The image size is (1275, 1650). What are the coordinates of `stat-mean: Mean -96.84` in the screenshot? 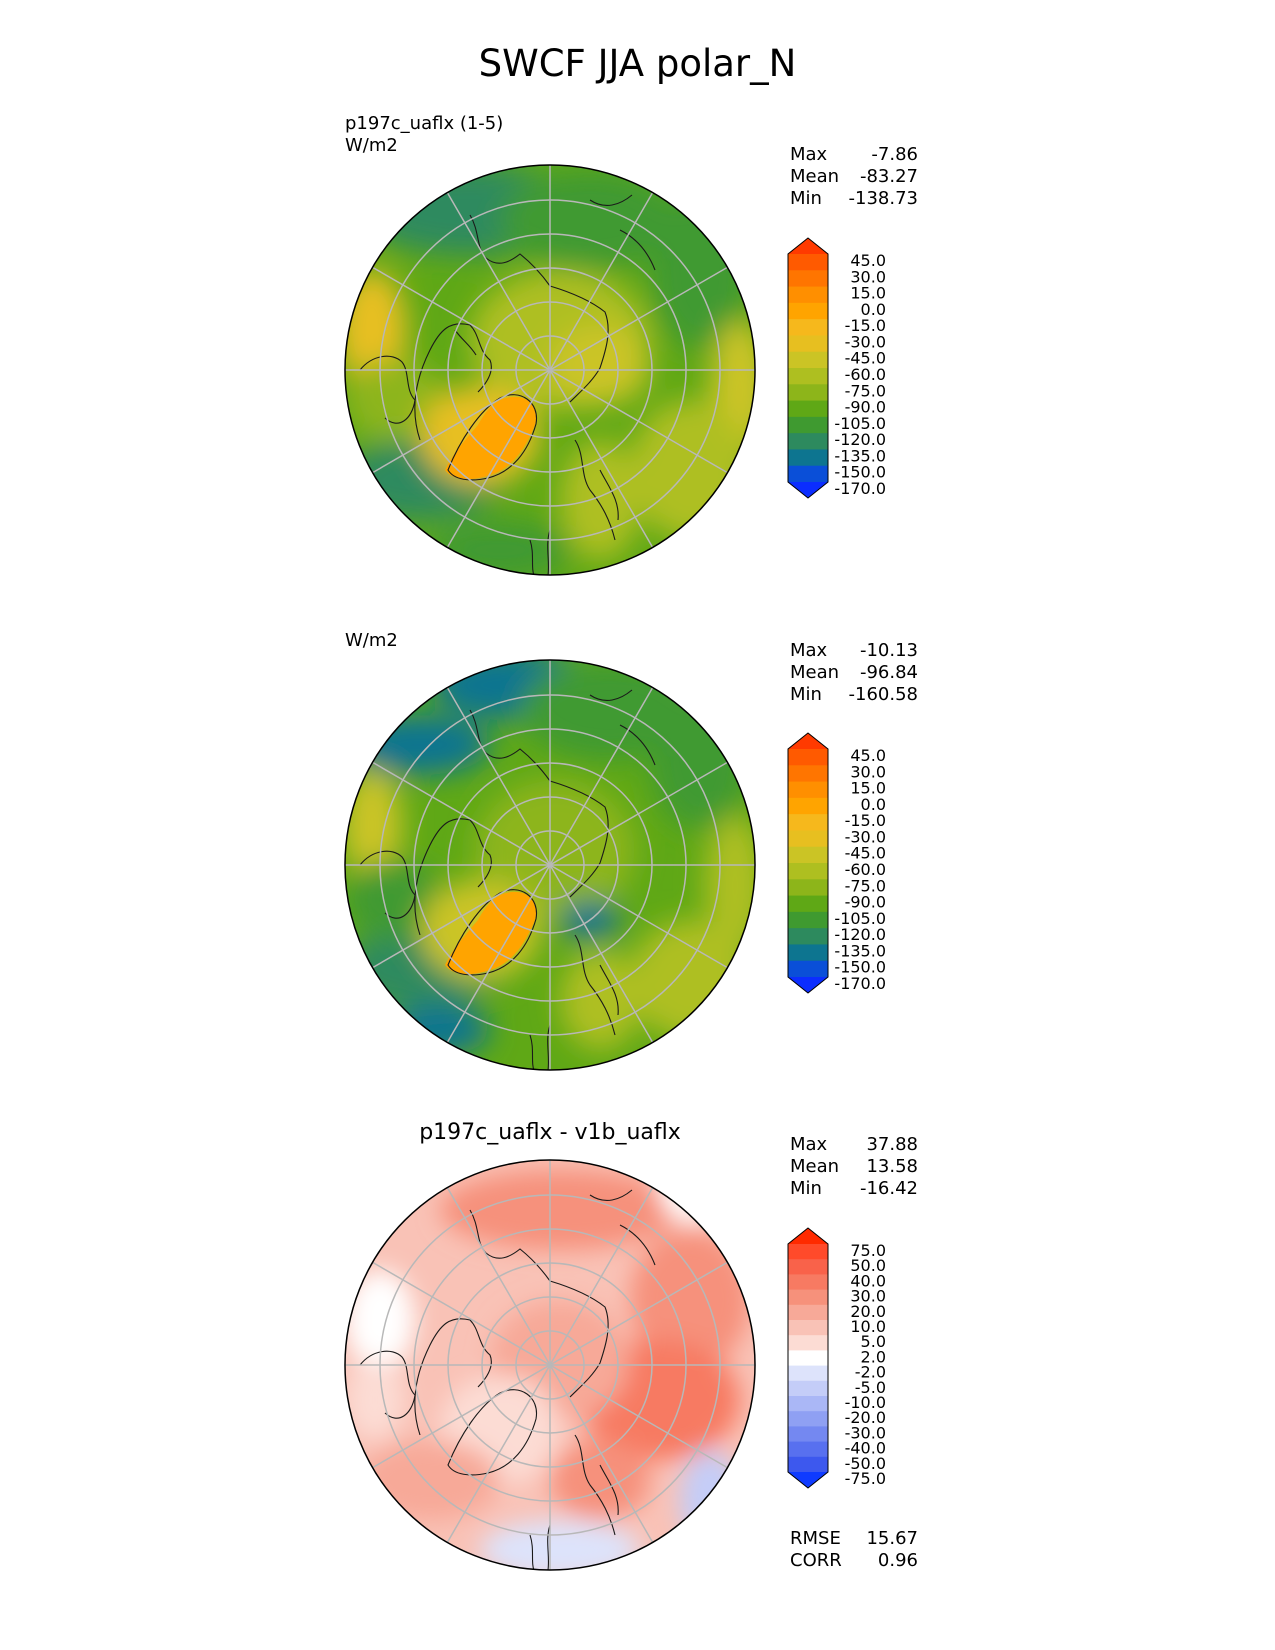 It's located at (854, 672).